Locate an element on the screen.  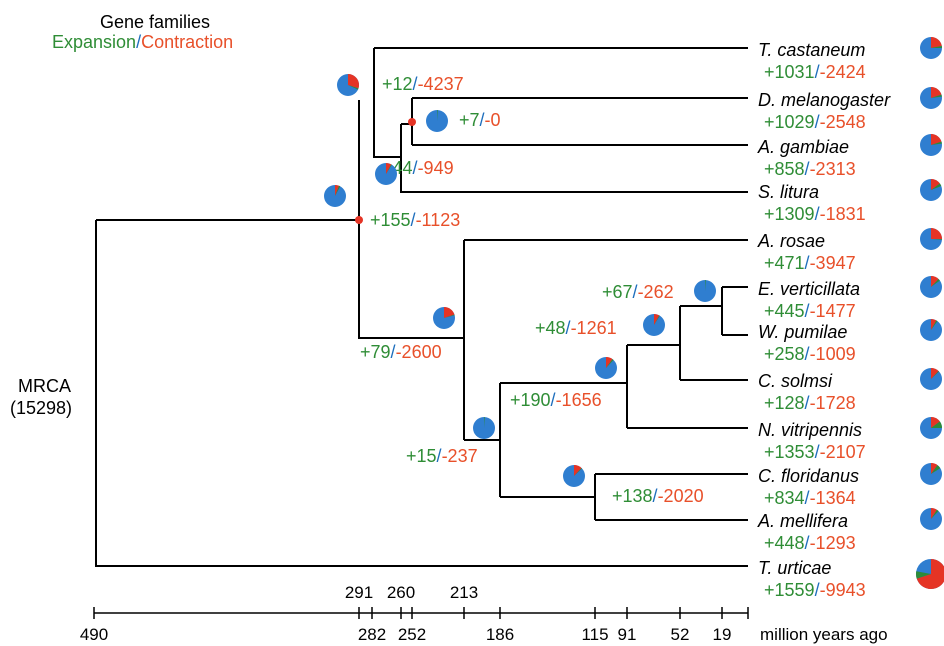
species-count: +1353/-2107 is located at coordinates (815, 452).